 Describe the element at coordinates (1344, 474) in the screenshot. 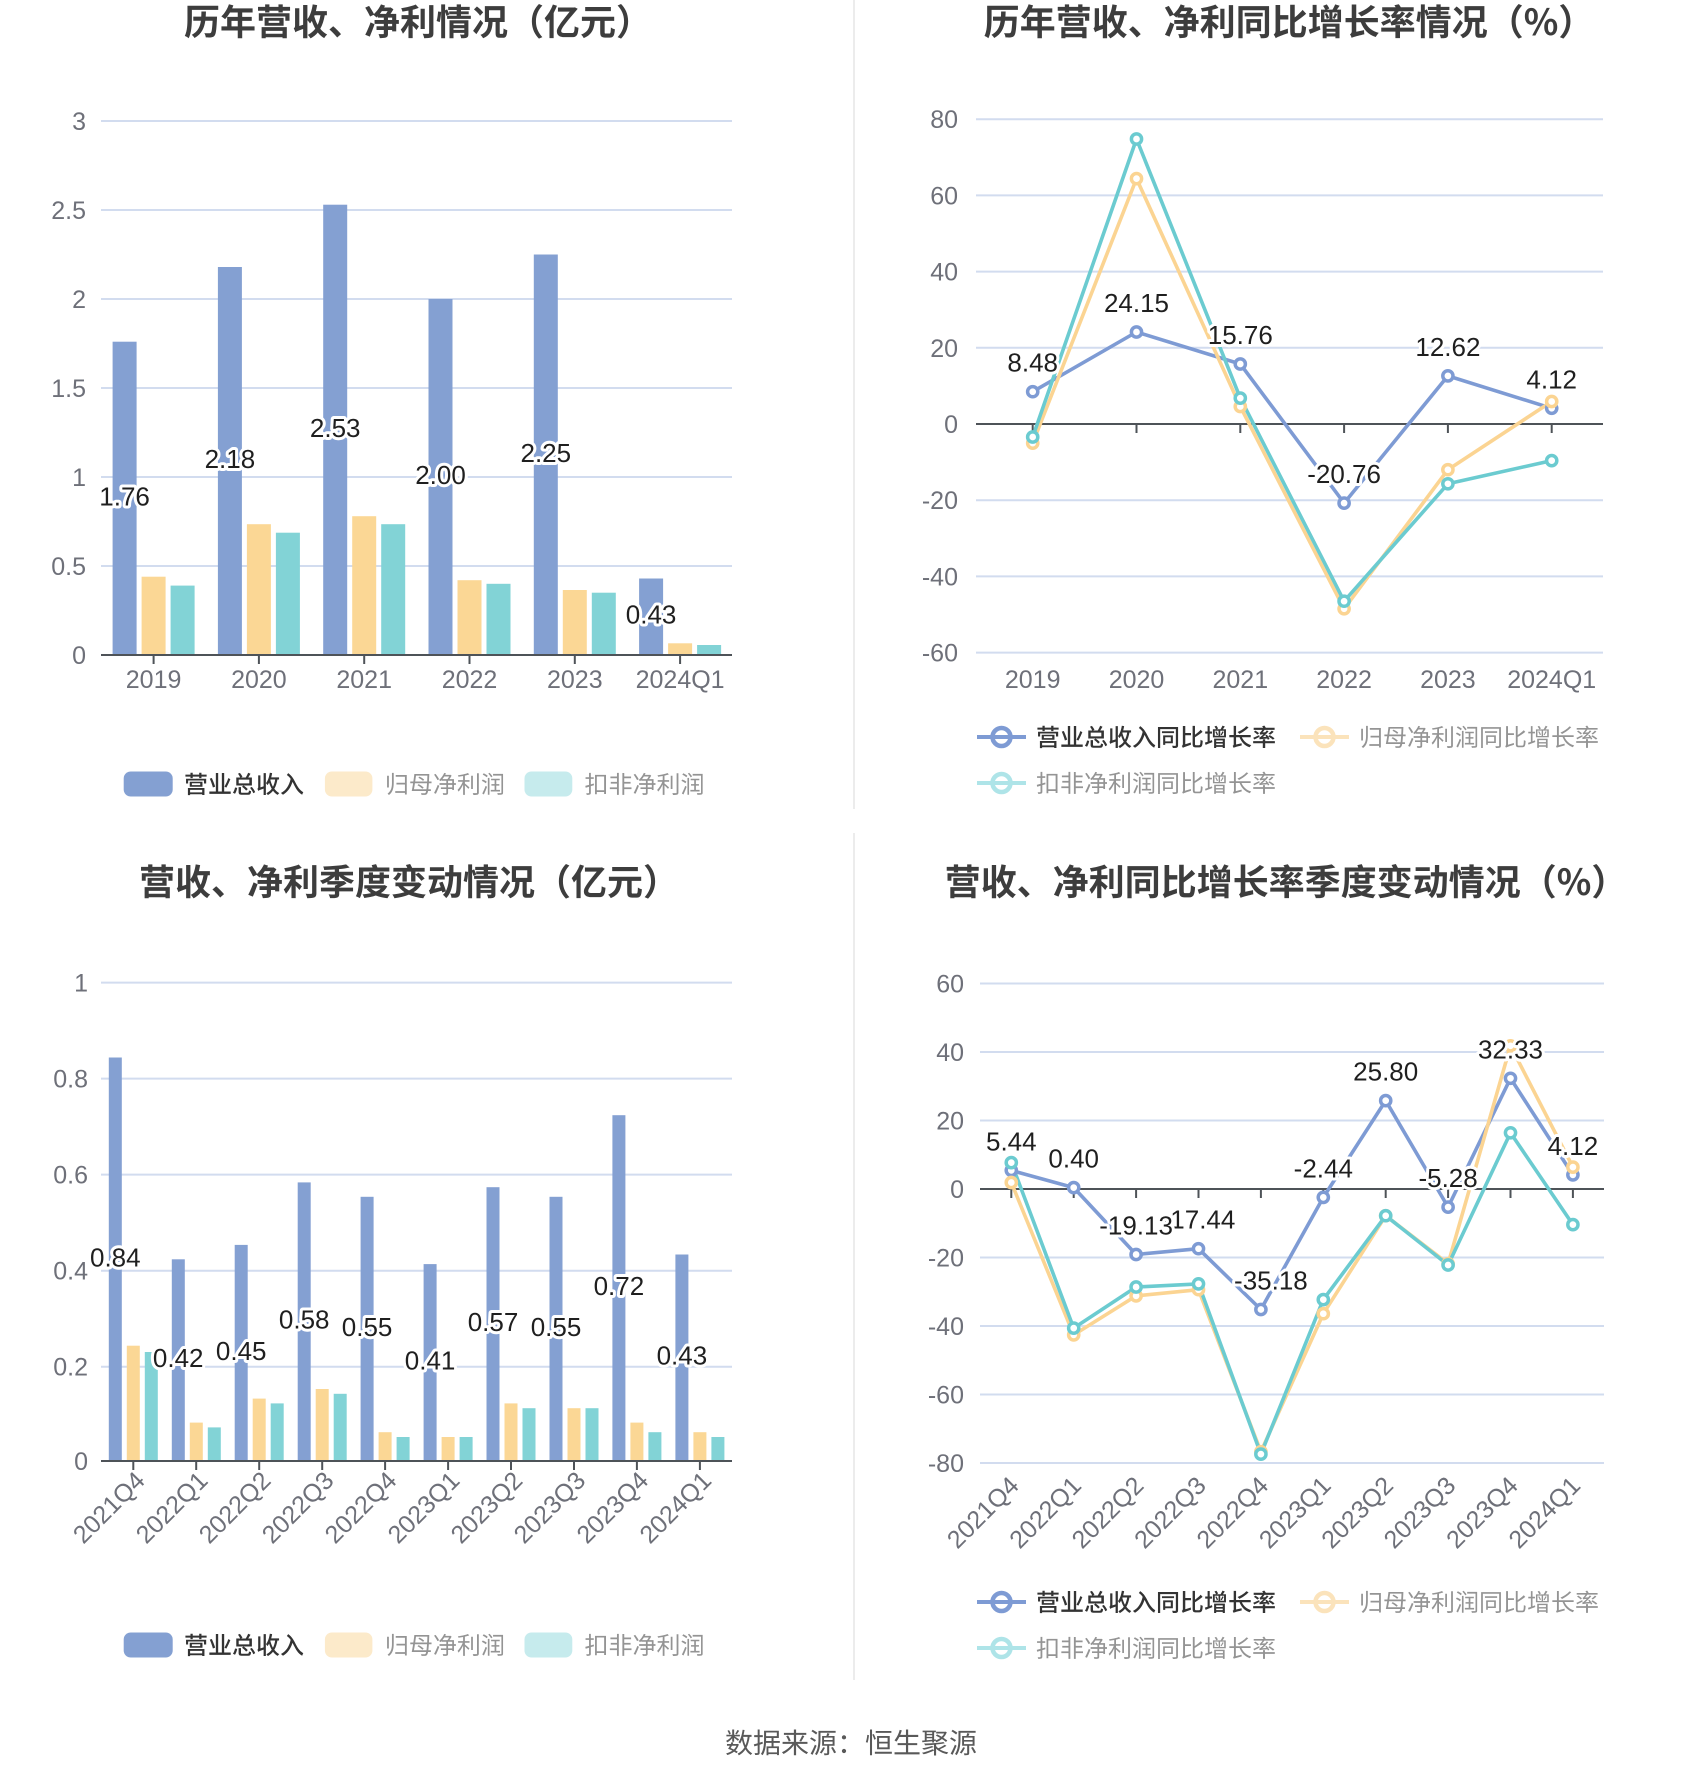

I see `svg-text: -20.76` at that location.